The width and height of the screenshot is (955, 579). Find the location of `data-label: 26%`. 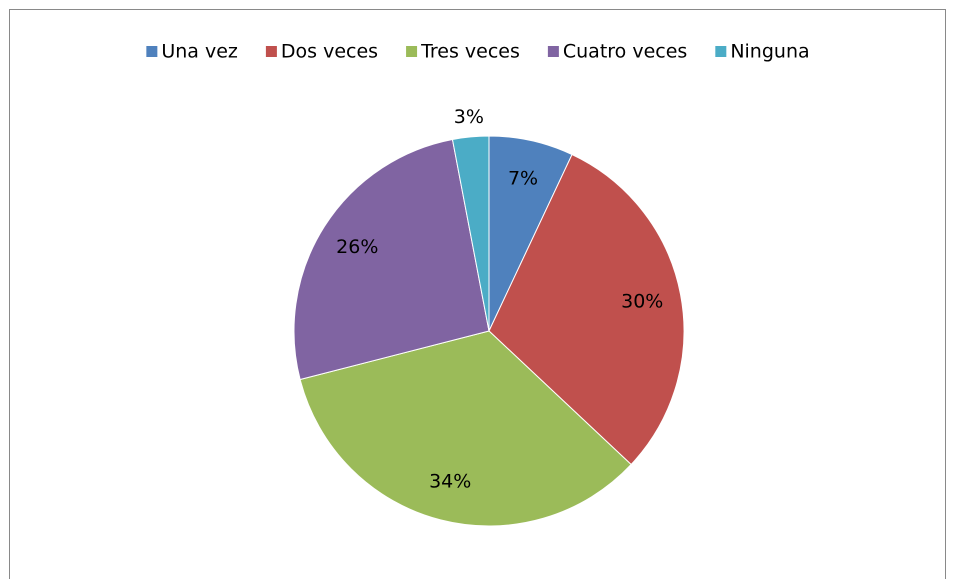

data-label: 26% is located at coordinates (357, 247).